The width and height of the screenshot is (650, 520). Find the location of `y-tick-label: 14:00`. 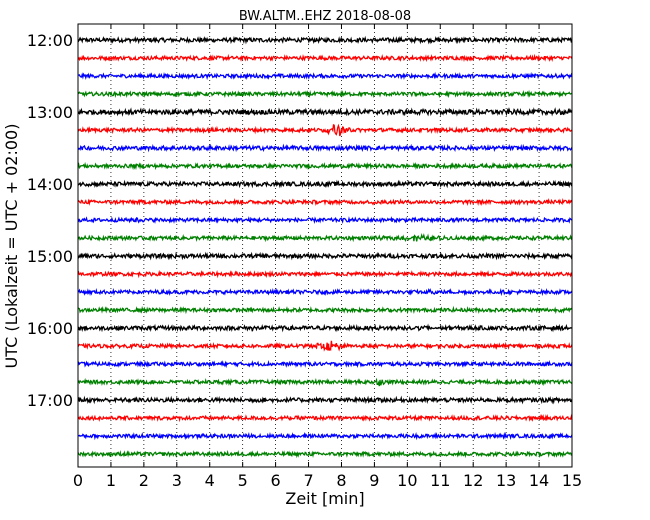

y-tick-label: 14:00 is located at coordinates (50, 184).